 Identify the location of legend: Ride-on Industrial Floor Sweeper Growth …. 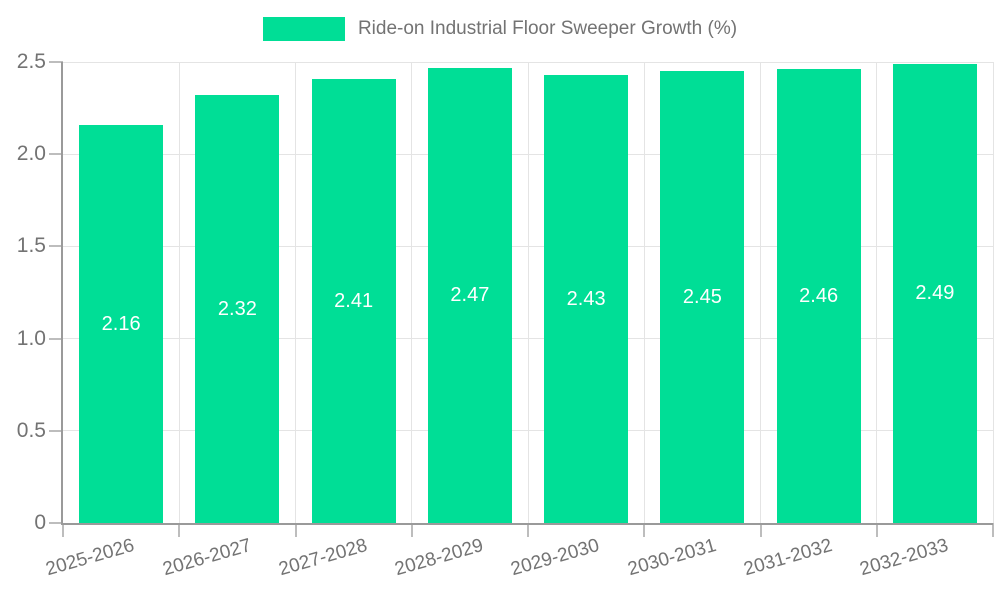
(500, 29).